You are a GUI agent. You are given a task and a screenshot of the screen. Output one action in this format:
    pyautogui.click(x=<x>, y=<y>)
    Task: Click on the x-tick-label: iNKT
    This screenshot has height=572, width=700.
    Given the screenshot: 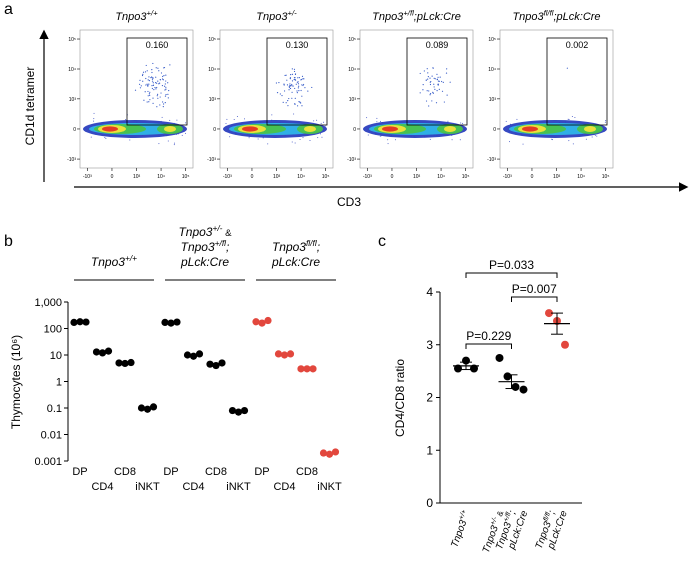 What is the action you would take?
    pyautogui.click(x=329, y=487)
    